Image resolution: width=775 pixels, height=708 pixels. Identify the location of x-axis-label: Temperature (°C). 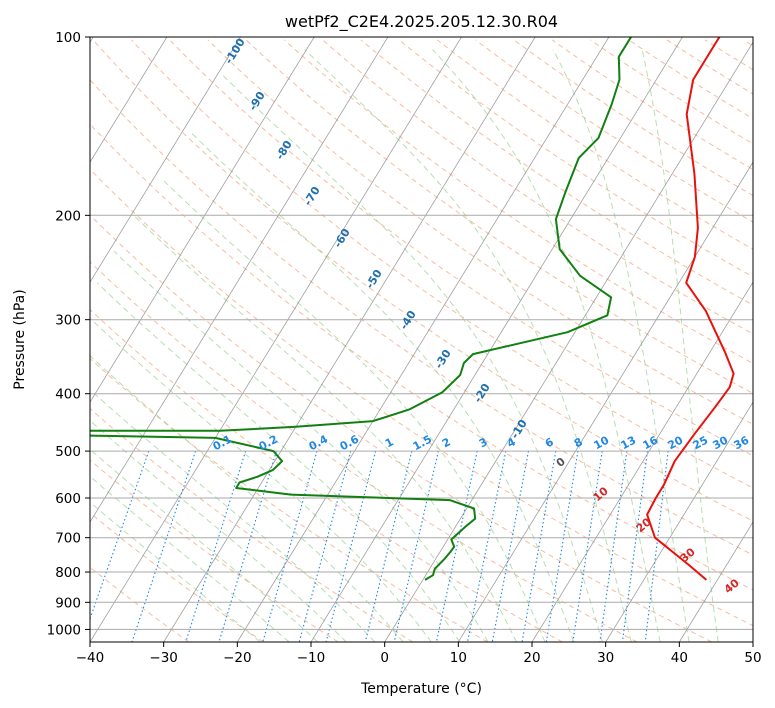
(421, 689).